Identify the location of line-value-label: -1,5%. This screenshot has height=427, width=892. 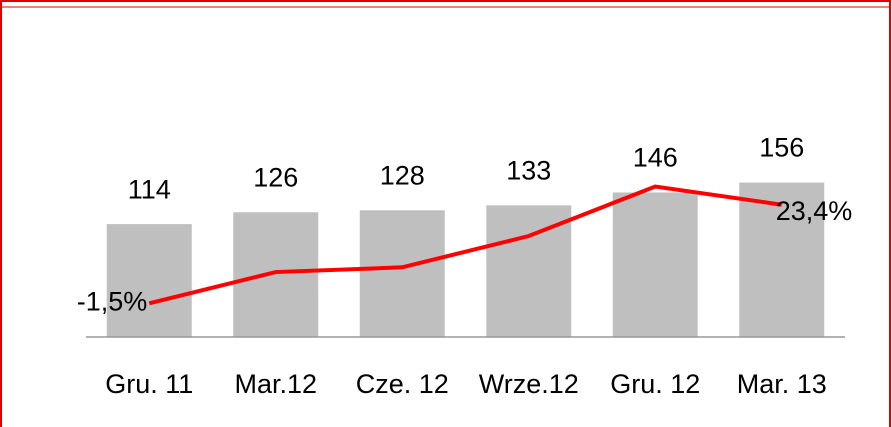
(112, 301).